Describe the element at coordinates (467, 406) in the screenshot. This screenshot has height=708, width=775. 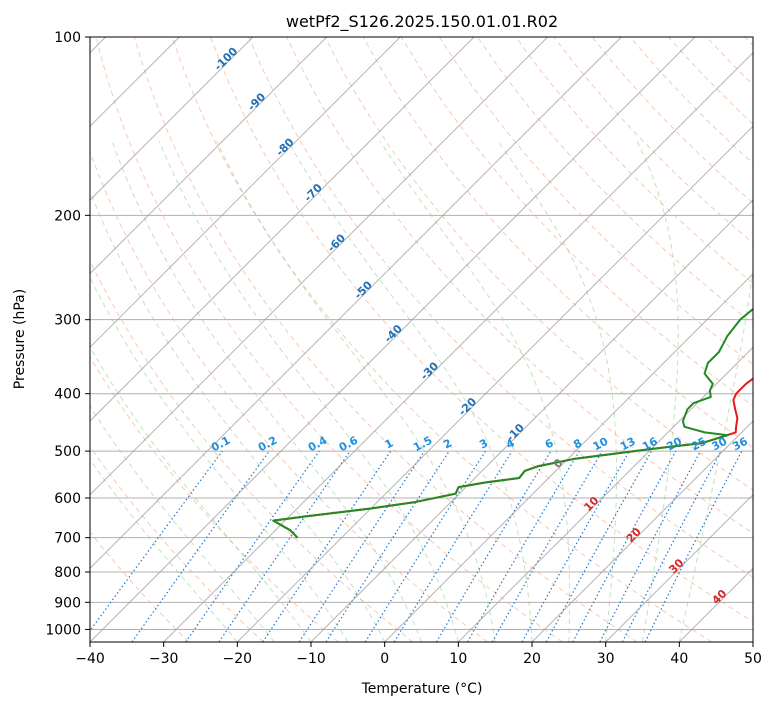
I see `isotherm-label: -20` at that location.